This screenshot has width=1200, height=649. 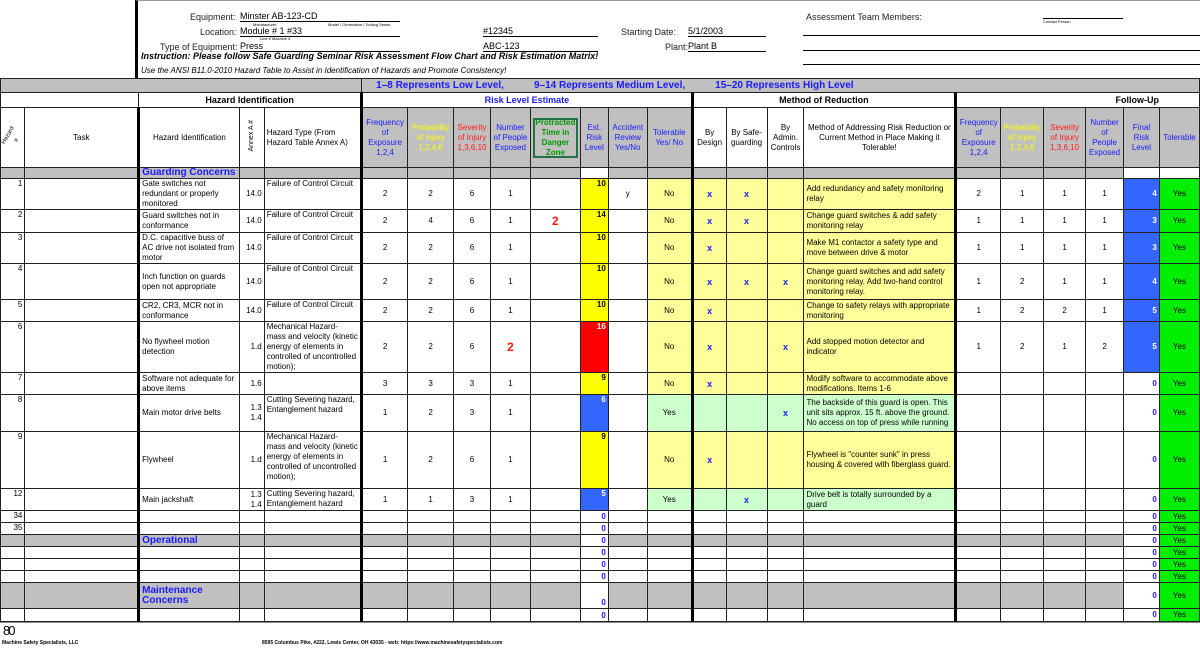 I want to click on cell-risk: 14, so click(x=594, y=221).